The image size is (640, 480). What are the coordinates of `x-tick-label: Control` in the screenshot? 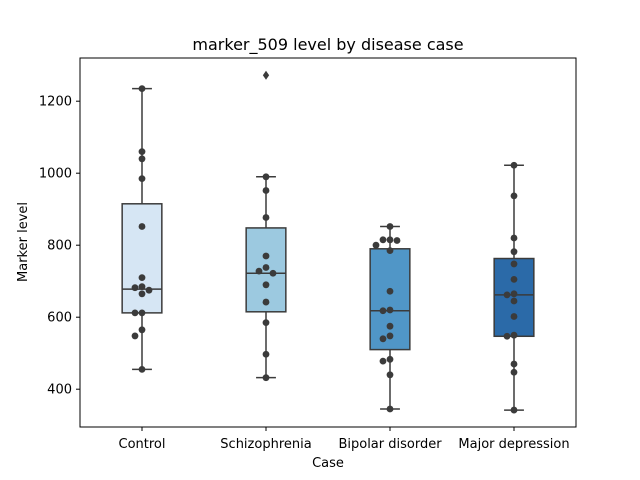 It's located at (142, 444).